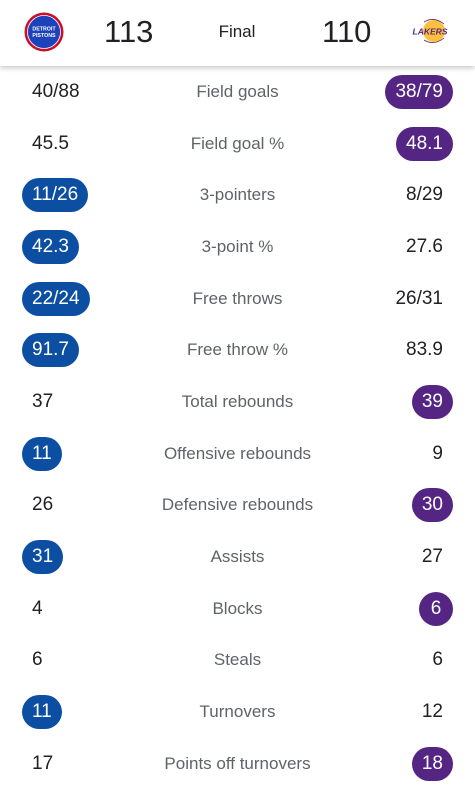 The image size is (475, 800). I want to click on stat-row: 11 Turnovers 12, so click(237, 712).